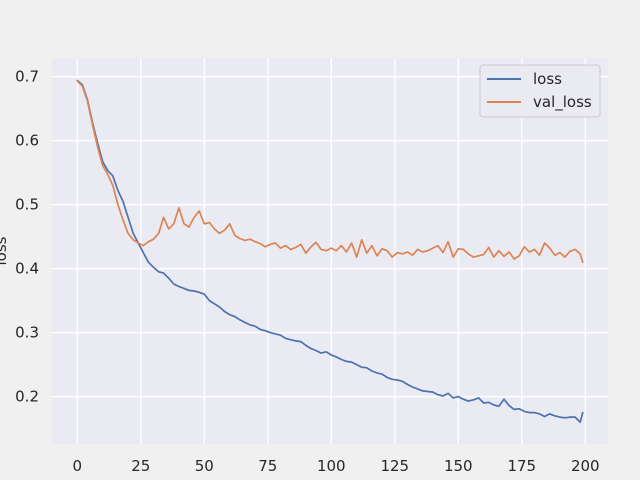 The height and width of the screenshot is (480, 640). What do you see at coordinates (547, 79) in the screenshot?
I see `legend-label-loss: loss` at bounding box center [547, 79].